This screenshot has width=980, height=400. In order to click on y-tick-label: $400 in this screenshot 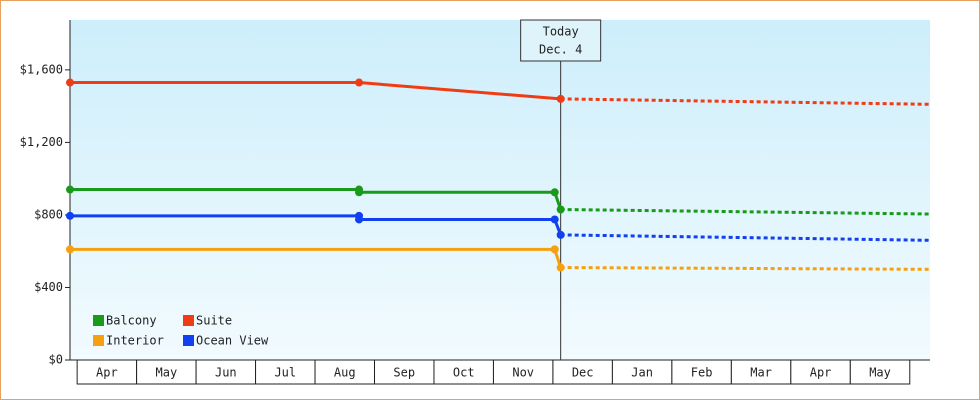, I will do `click(48, 287)`.